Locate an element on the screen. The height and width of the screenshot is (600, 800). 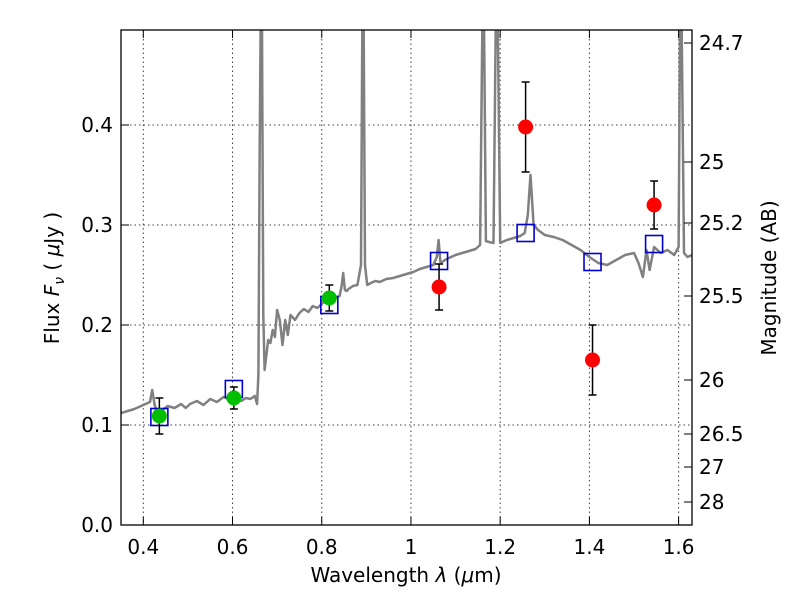
x-tick-label: 0.4 is located at coordinates (143, 547).